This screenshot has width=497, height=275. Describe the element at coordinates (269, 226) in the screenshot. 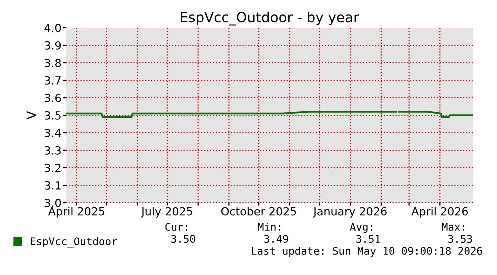

I see `text: Min:` at that location.